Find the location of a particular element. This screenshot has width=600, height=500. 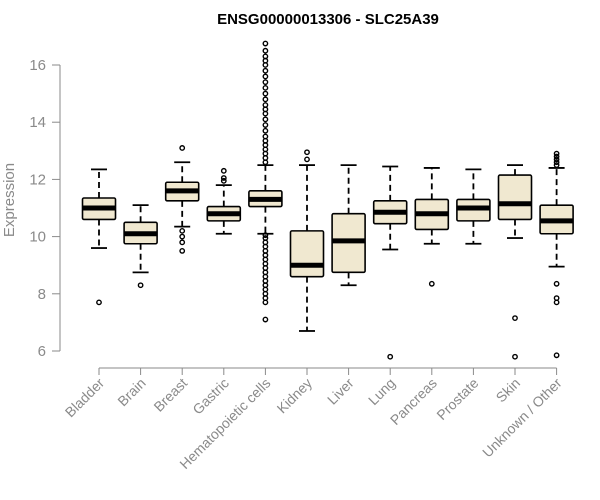

x-tick-label: Brain is located at coordinates (131, 392).